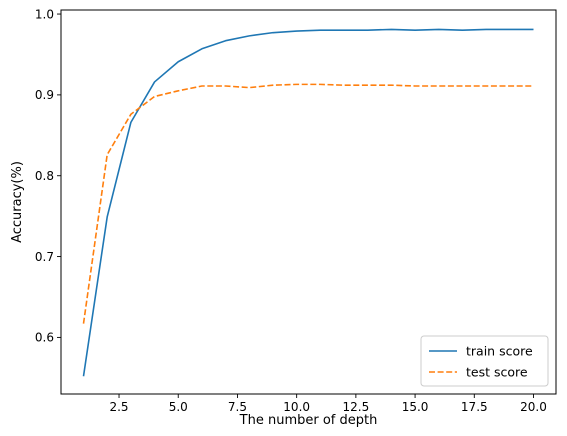  What do you see at coordinates (533, 407) in the screenshot?
I see `x-tick-label: 20.0` at bounding box center [533, 407].